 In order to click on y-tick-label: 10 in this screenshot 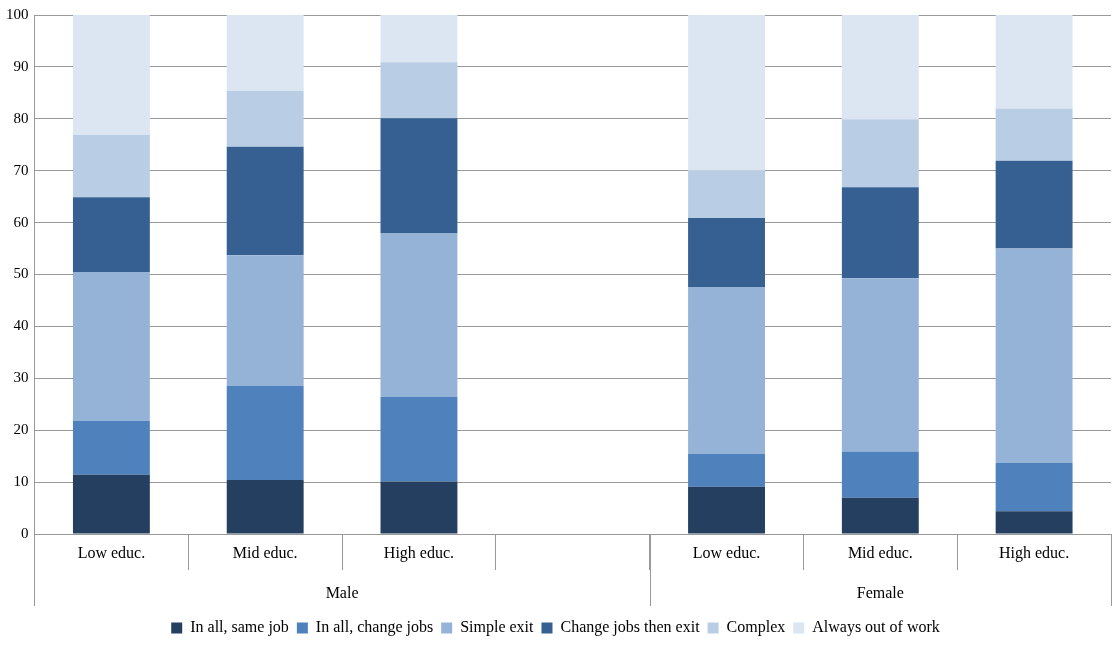, I will do `click(21, 481)`.